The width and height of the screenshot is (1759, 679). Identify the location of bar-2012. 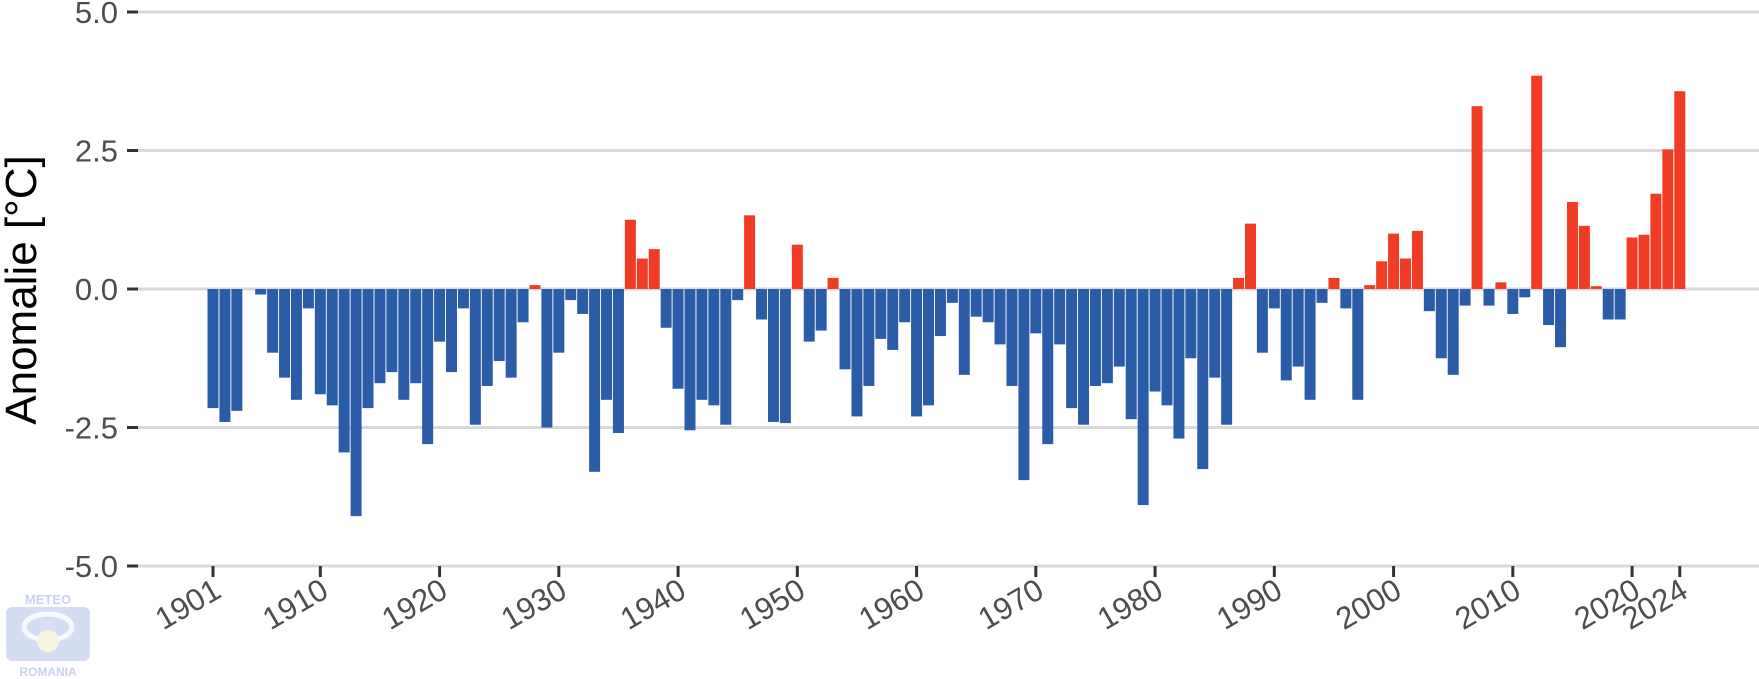
(1537, 182).